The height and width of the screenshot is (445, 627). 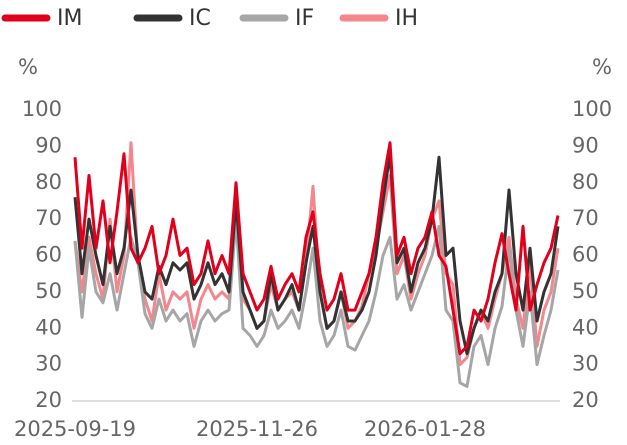 What do you see at coordinates (585, 145) in the screenshot?
I see `y2-tick-label: 90` at bounding box center [585, 145].